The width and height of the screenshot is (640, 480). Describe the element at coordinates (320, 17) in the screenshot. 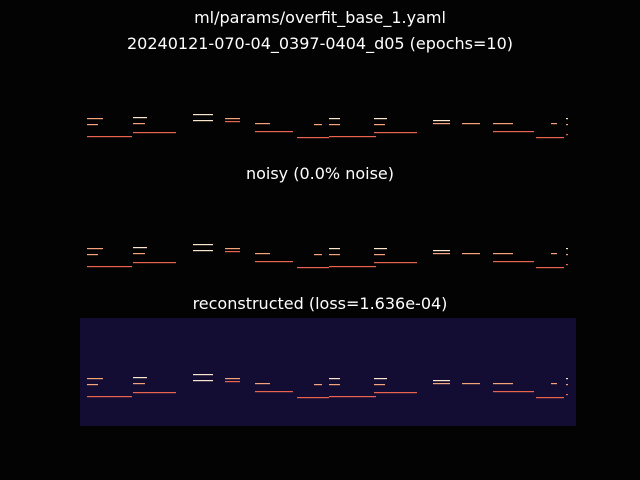

I see `figure-title-config: ml/params/overfit_base_1.yaml` at that location.